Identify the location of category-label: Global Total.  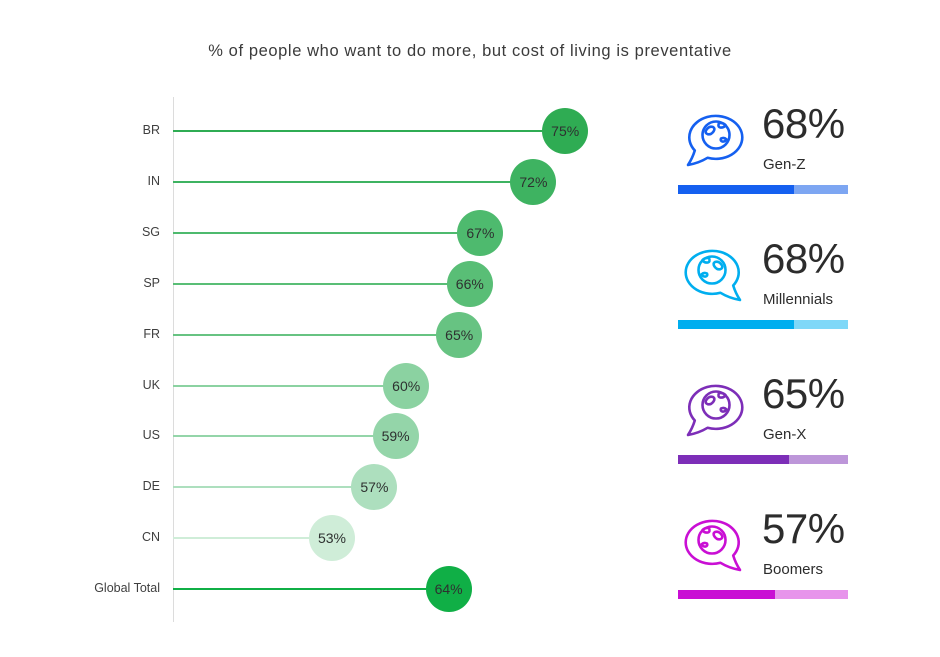
(127, 588).